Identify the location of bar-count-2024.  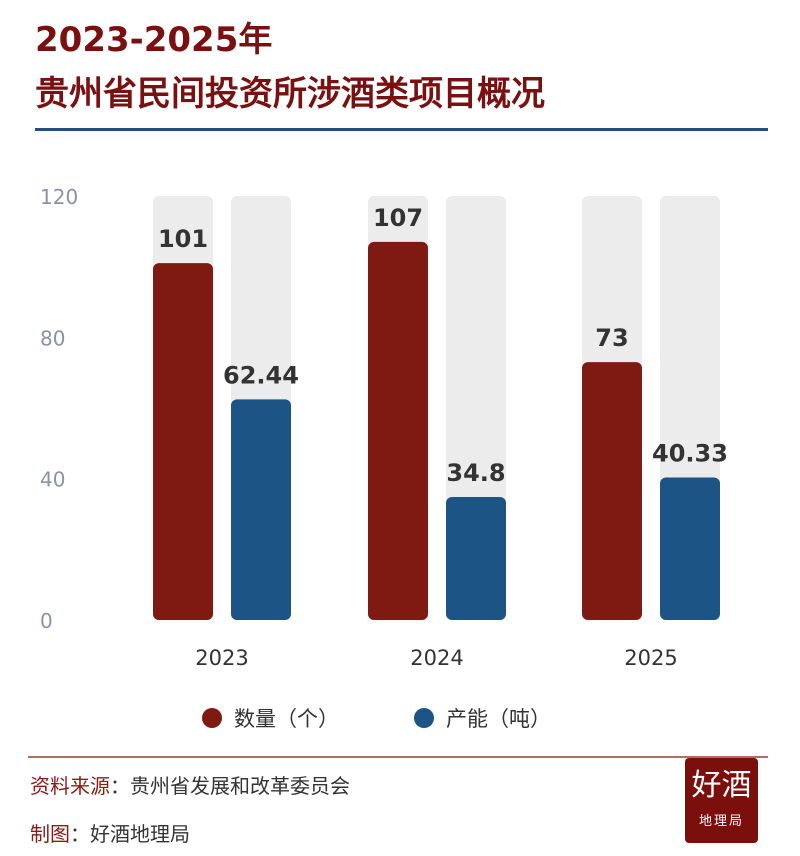
(398, 430).